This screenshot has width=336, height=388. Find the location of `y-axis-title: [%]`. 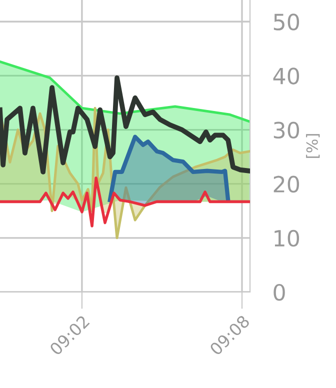

y-axis-title: [%] is located at coordinates (313, 146).